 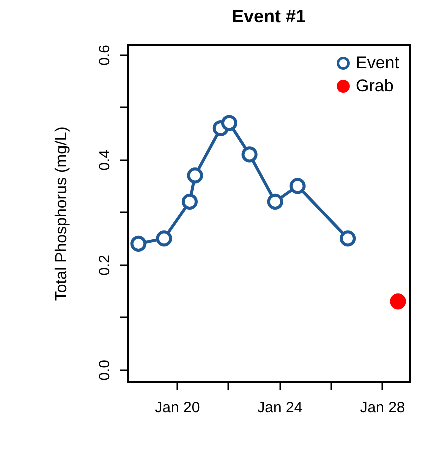 What do you see at coordinates (375, 86) in the screenshot?
I see `legend-label: Grab` at bounding box center [375, 86].